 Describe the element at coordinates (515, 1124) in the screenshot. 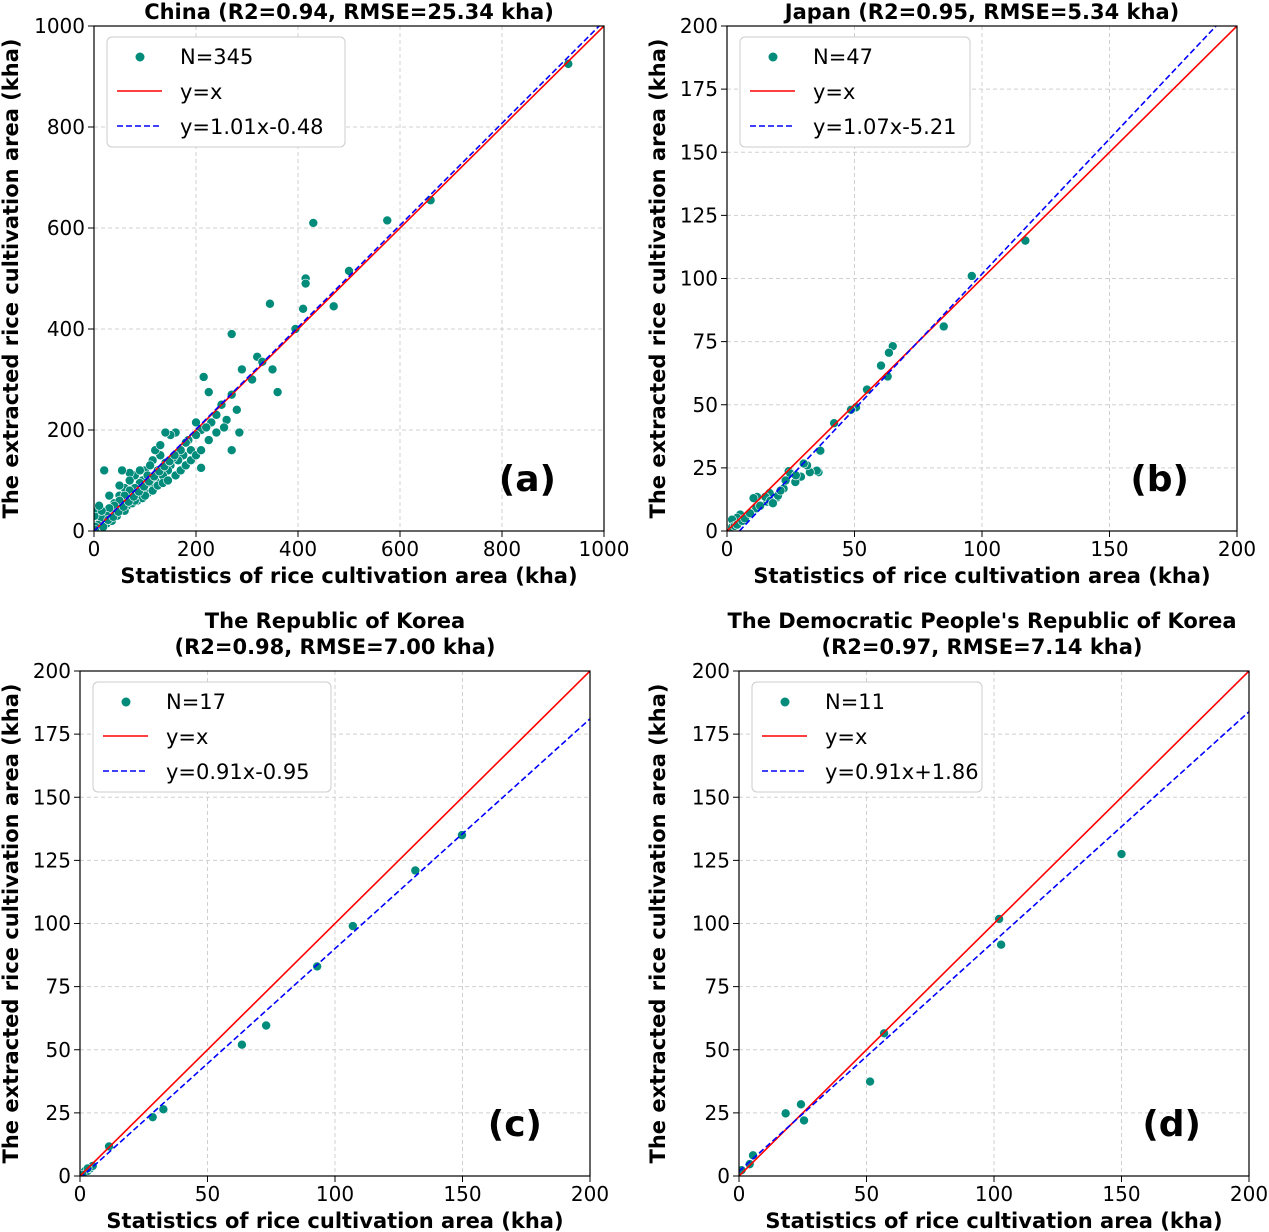

I see `panel-label: (c)` at that location.